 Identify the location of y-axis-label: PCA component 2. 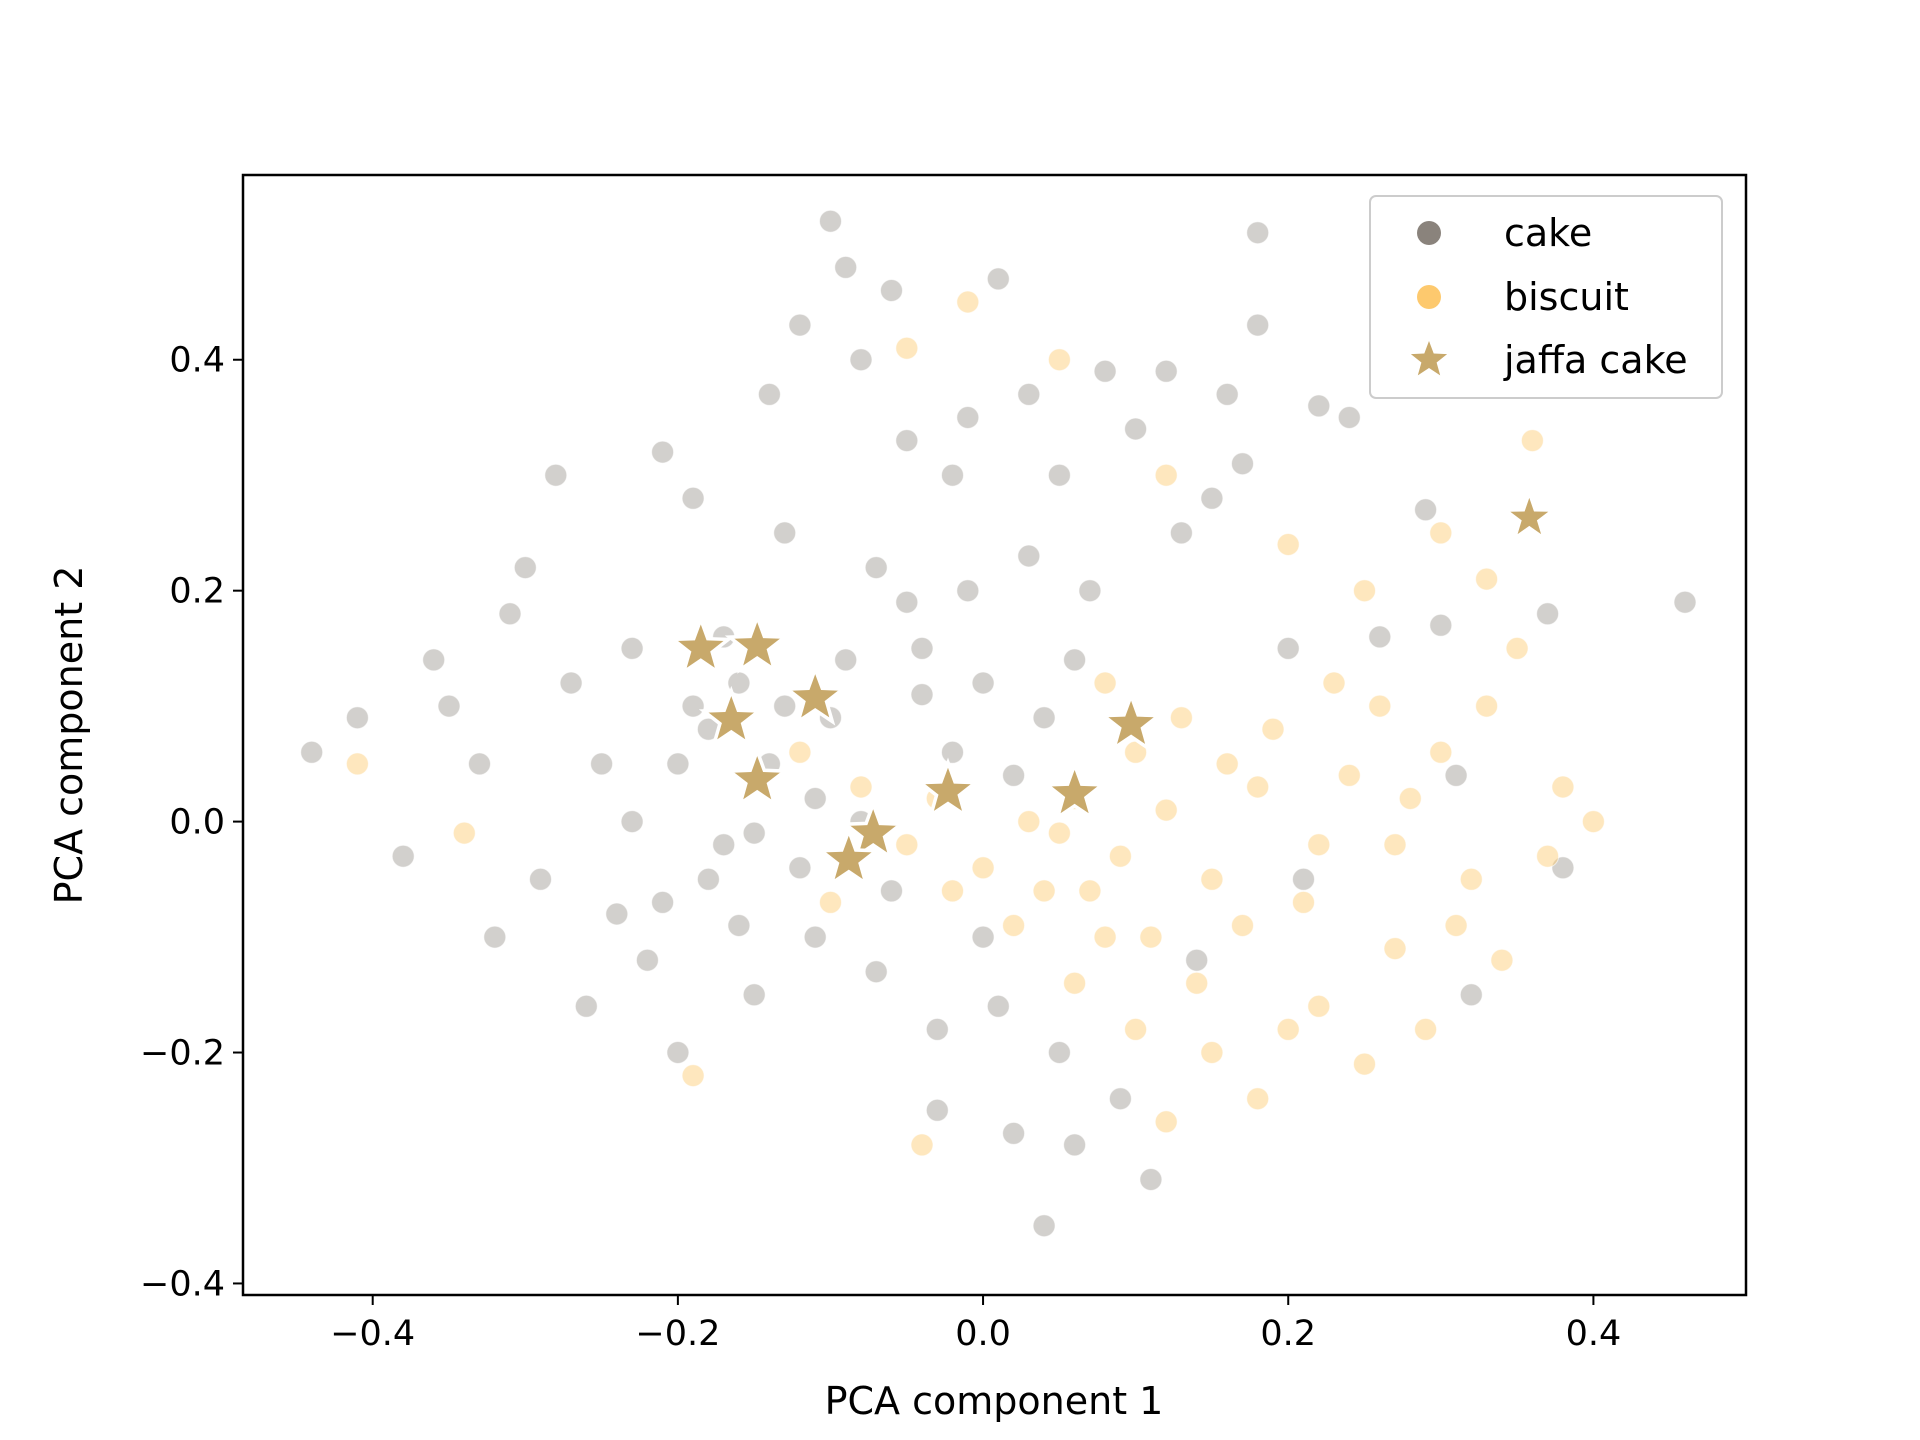
(69, 735).